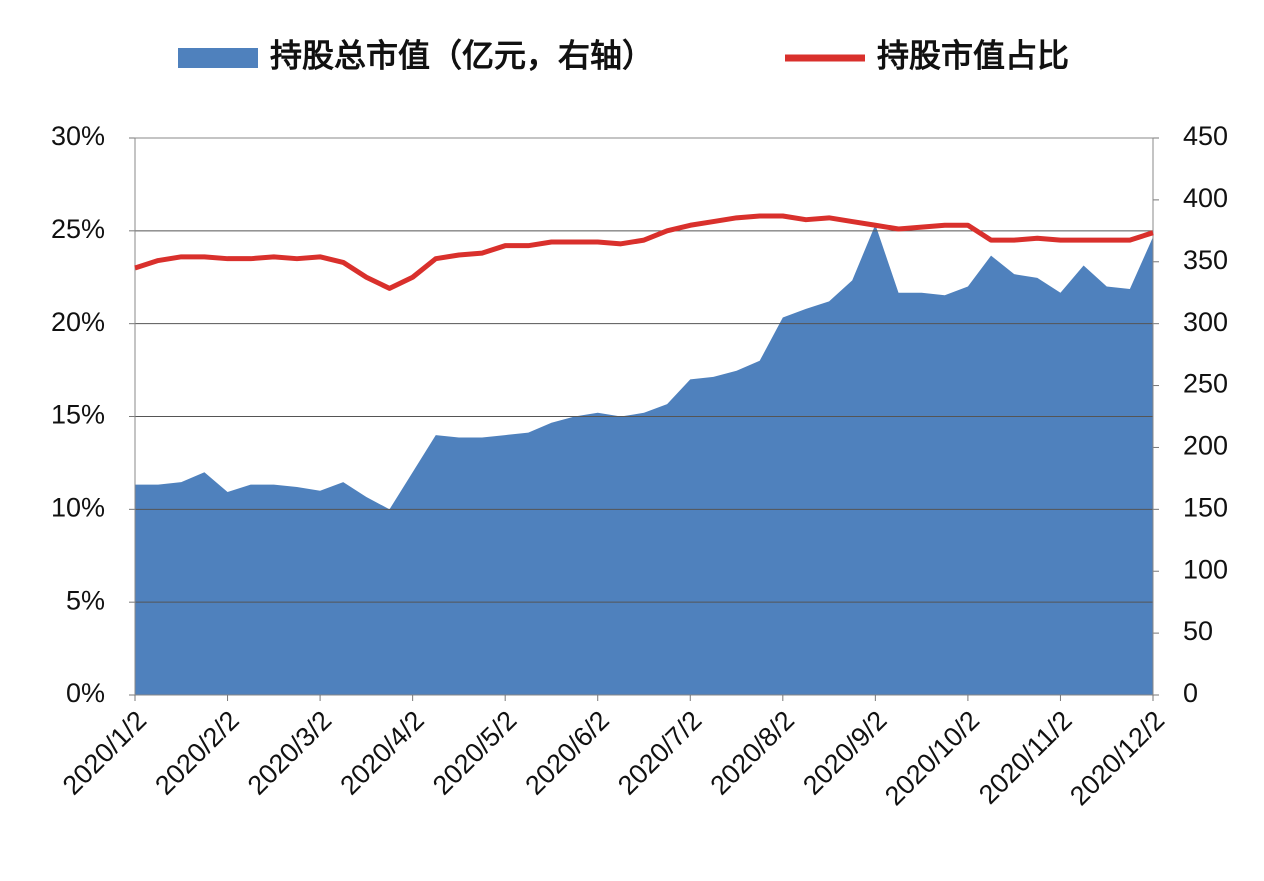  I want to click on y2-tick-label: 350, so click(1205, 260).